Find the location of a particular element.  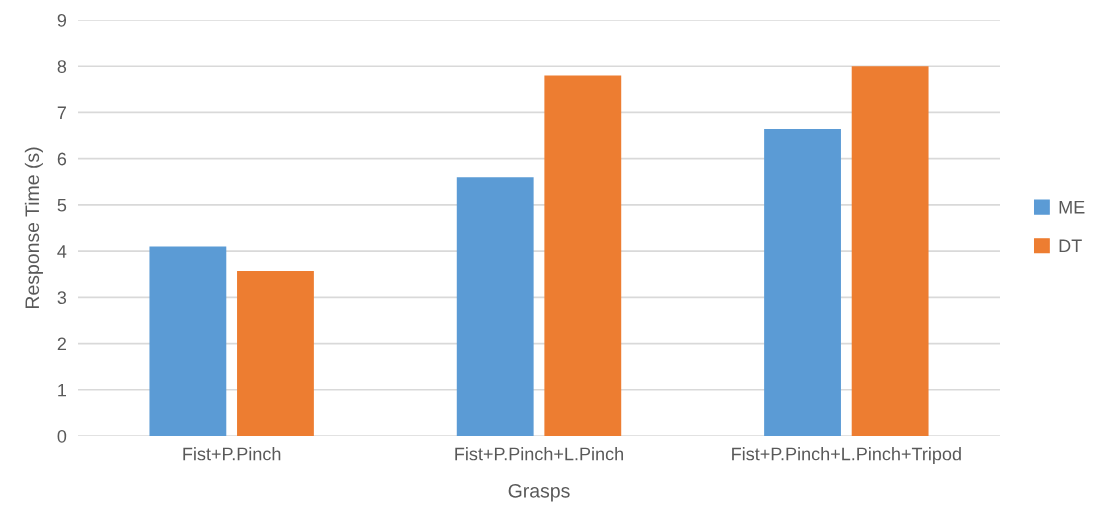

y-tick-label: 4 is located at coordinates (62, 251).